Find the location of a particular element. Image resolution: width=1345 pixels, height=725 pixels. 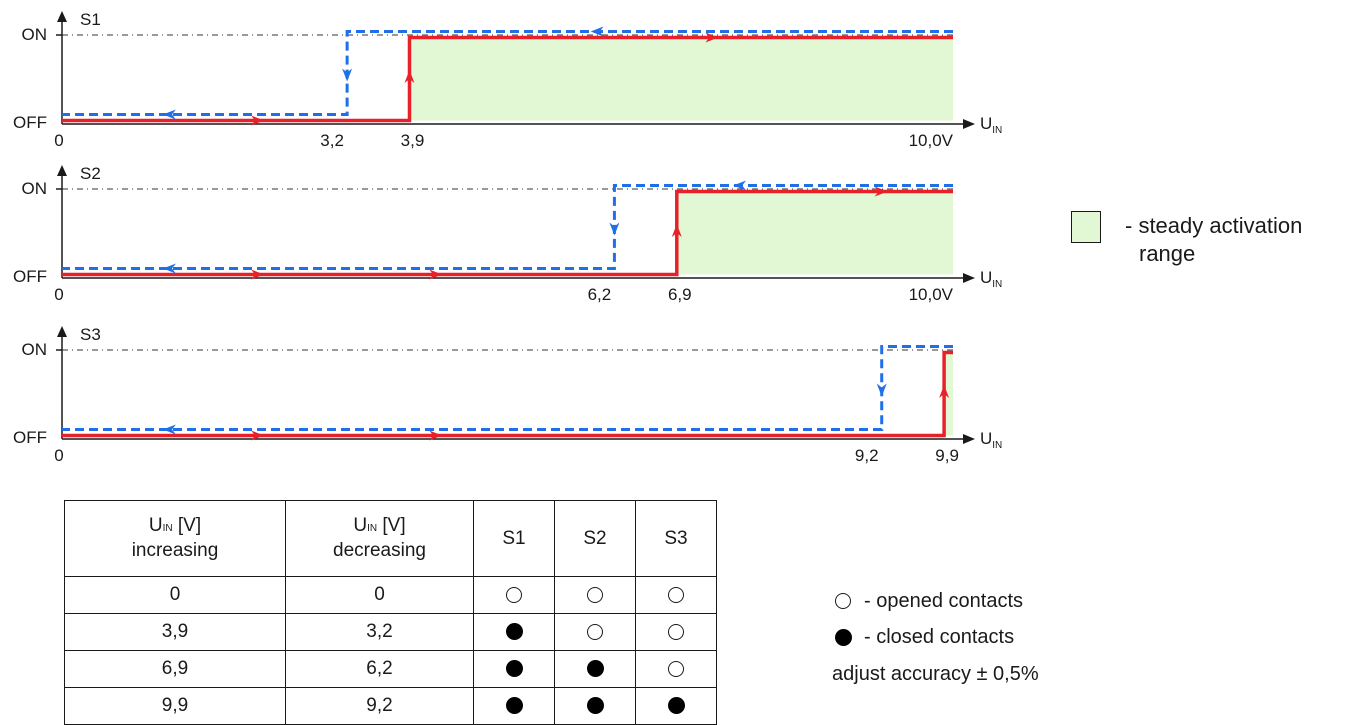

header-increasing: UIN [V] increasing is located at coordinates (175, 538).